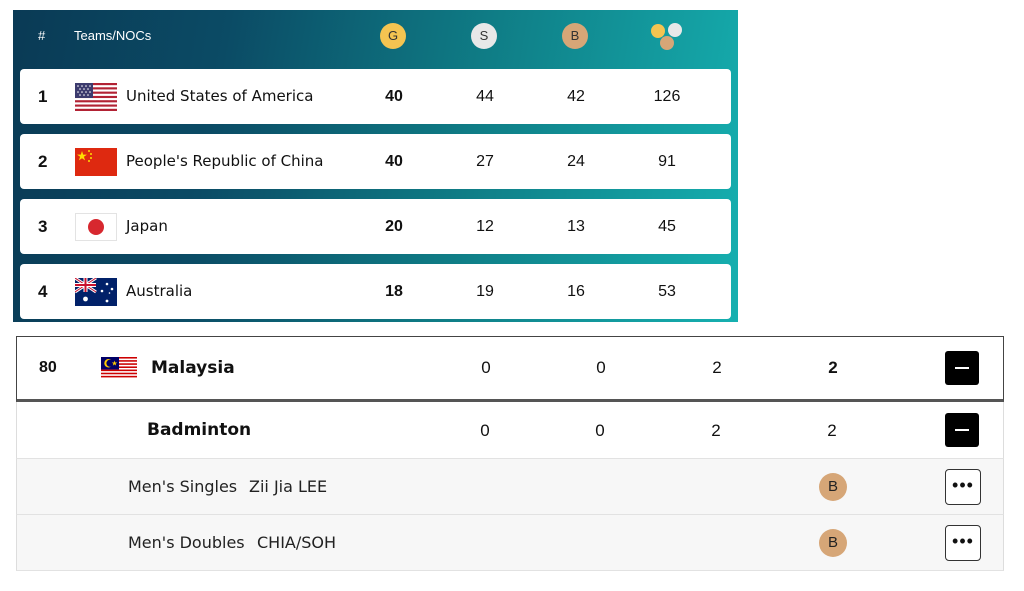 Image resolution: width=1024 pixels, height=591 pixels. Describe the element at coordinates (375, 226) in the screenshot. I see `table-row: 3 Japan 20 12 13 45` at that location.